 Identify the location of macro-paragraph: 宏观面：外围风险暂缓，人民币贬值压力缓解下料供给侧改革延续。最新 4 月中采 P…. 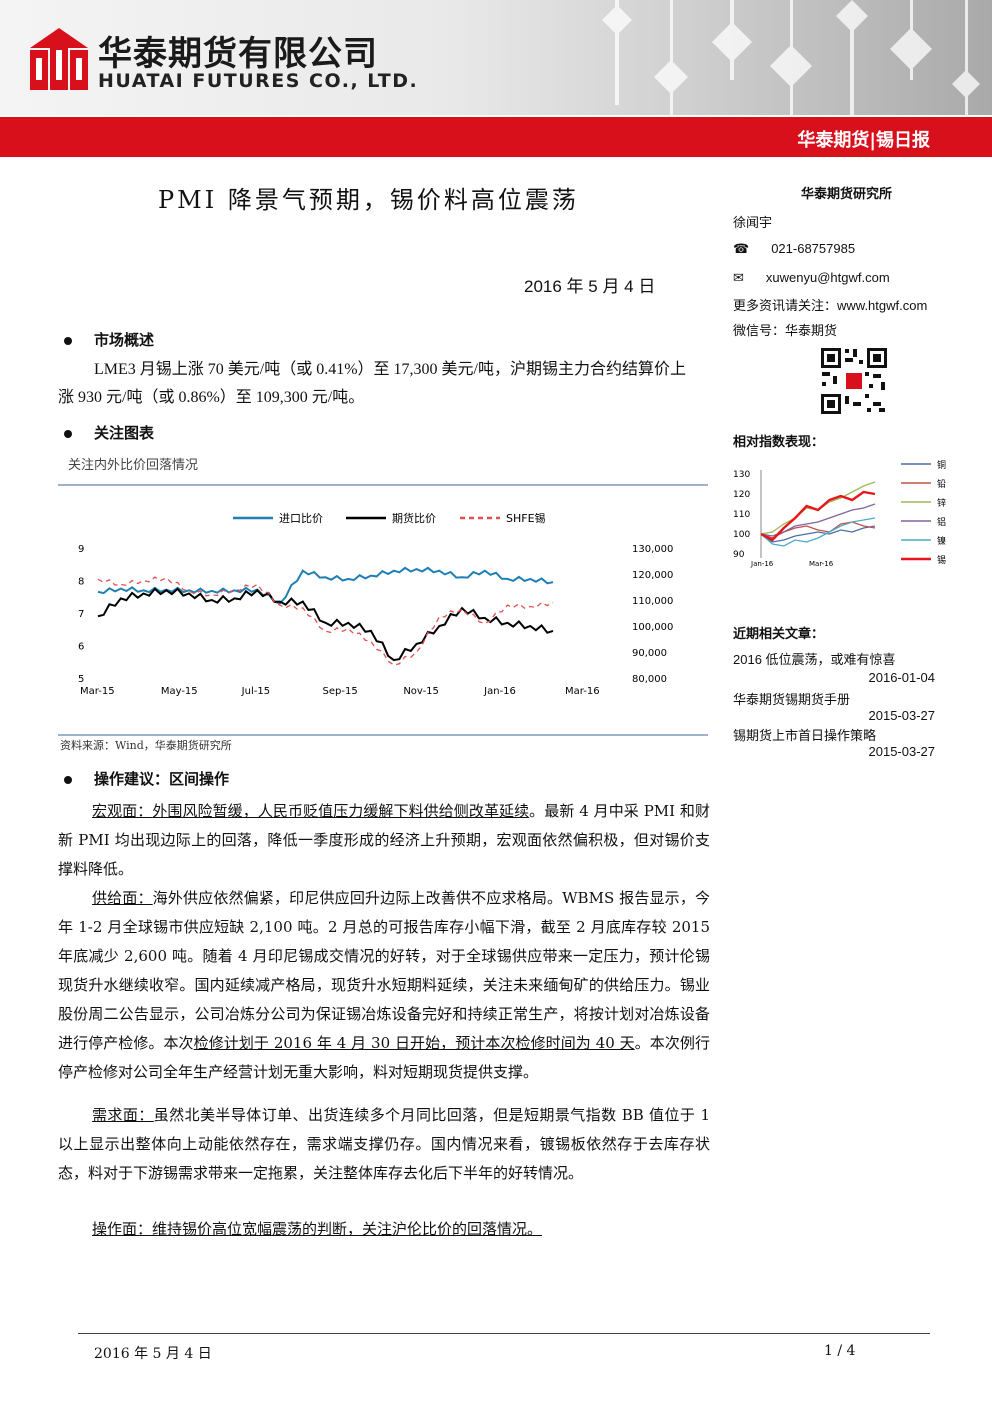
(384, 840).